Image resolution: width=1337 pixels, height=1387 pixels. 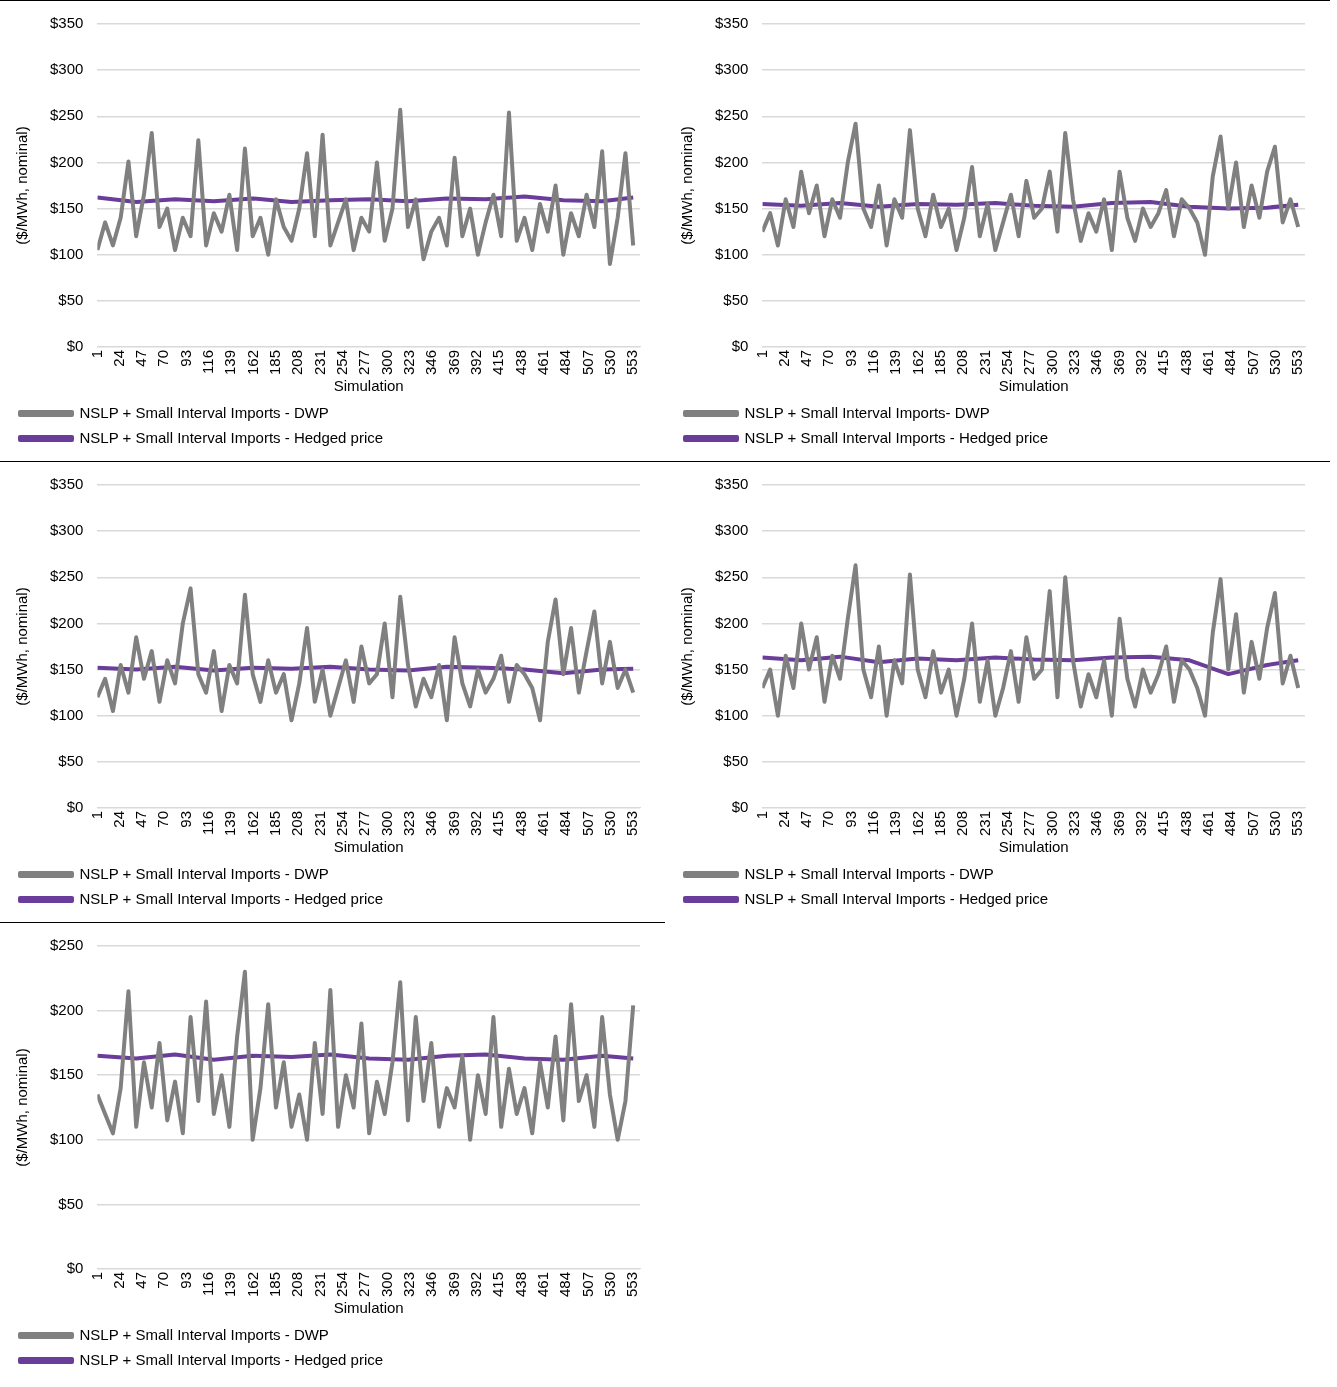 I want to click on y-tick-label: $50, so click(x=736, y=760).